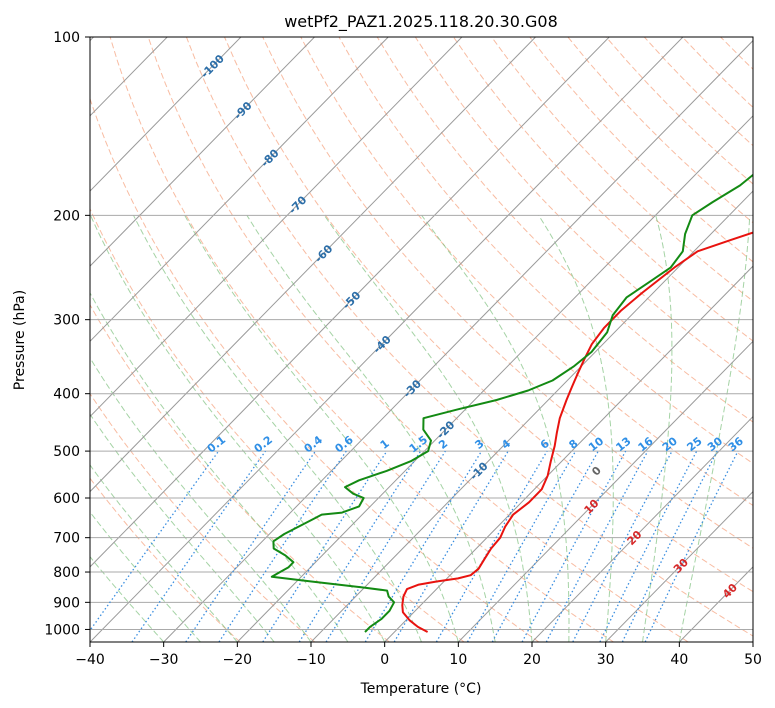 The height and width of the screenshot is (708, 775). What do you see at coordinates (20, 340) in the screenshot?
I see `y-axis-title: Pressure (hPa)` at bounding box center [20, 340].